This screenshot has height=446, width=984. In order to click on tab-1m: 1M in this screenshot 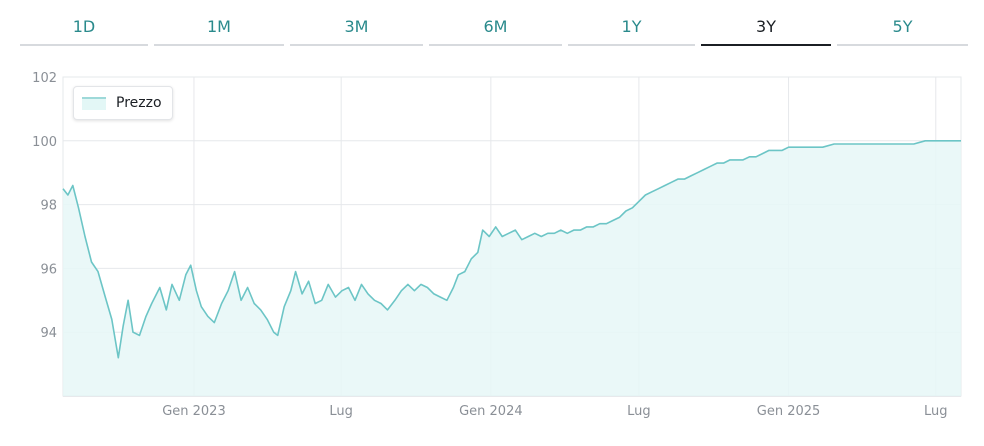, I will do `click(219, 27)`.